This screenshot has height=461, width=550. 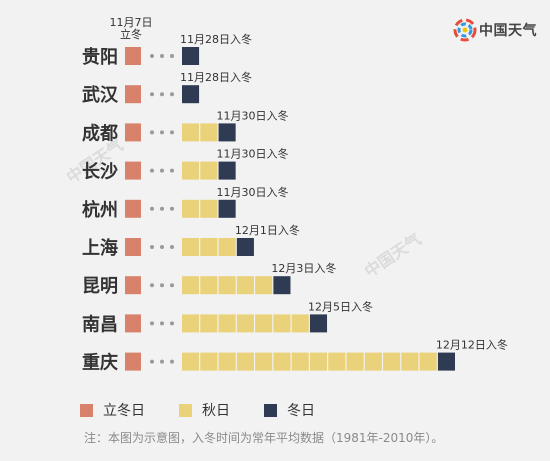 I want to click on city-label: 杭州, so click(x=100, y=210).